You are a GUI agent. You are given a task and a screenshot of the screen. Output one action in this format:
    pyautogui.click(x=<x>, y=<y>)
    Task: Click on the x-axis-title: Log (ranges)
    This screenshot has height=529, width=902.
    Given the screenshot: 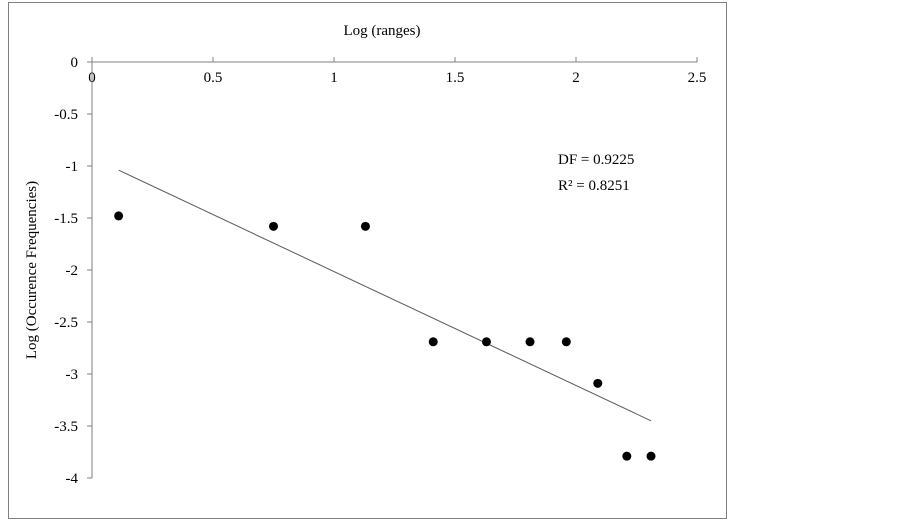 What is the action you would take?
    pyautogui.click(x=381, y=31)
    